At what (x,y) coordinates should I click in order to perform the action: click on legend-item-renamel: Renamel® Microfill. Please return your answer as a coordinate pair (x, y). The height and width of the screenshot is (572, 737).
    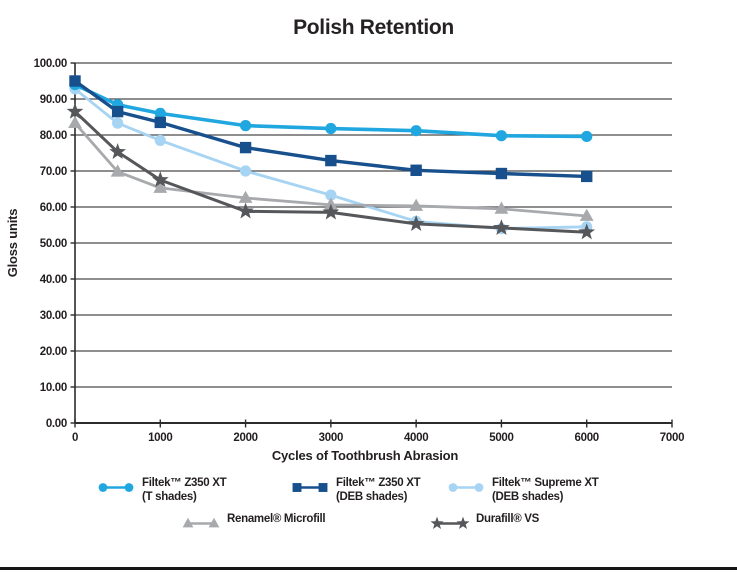
    Looking at the image, I should click on (253, 522).